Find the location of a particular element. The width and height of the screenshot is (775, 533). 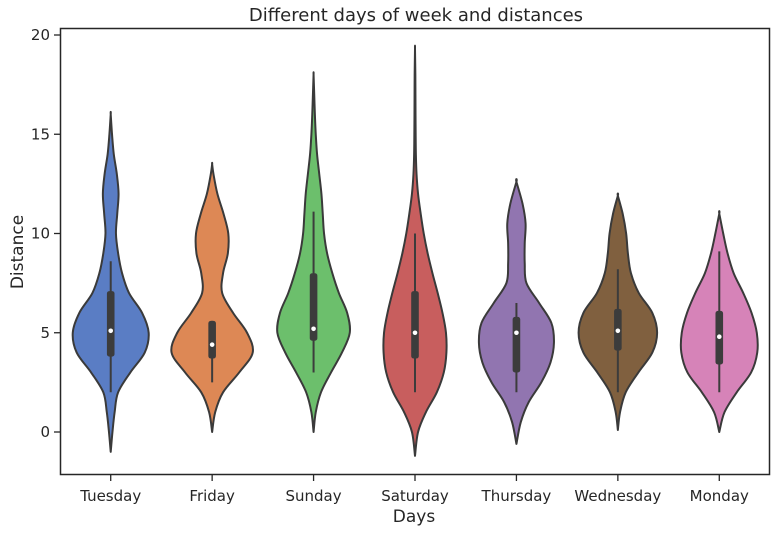

x-tick-label: Sunday is located at coordinates (314, 496).